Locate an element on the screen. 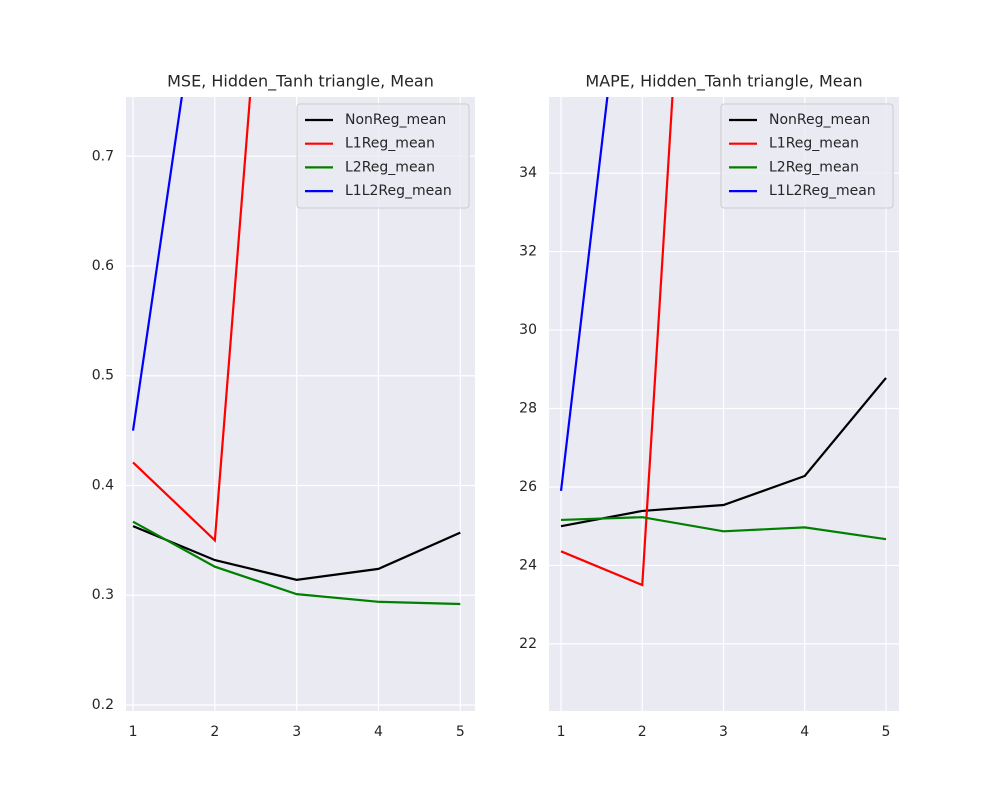 Image resolution: width=1000 pixels, height=800 pixels. y-tick-label: 0.5 is located at coordinates (103, 376).